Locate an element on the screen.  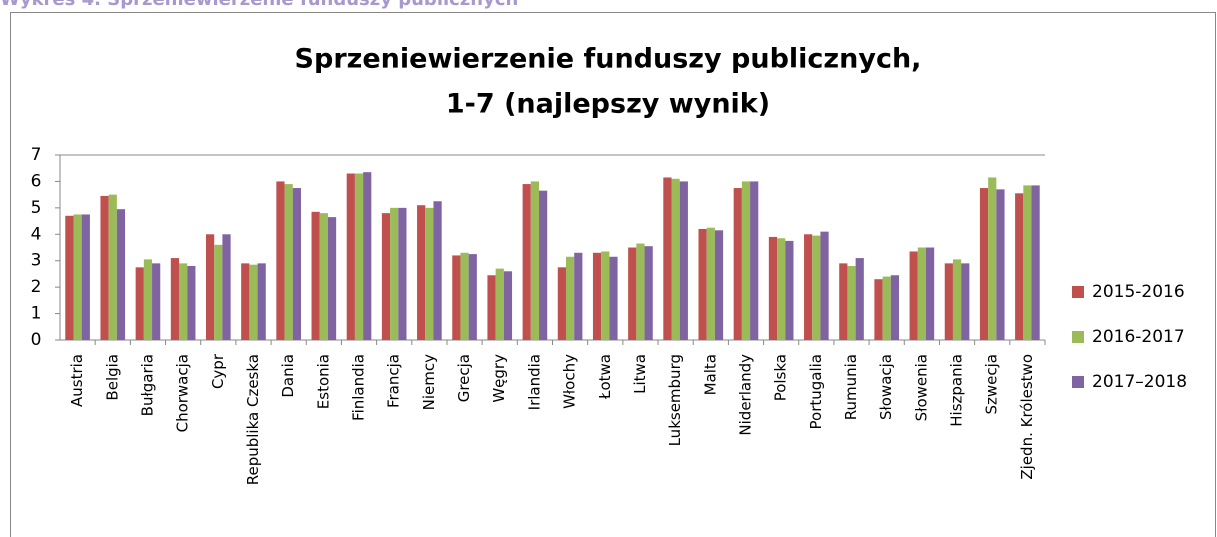
y-tick-label: 2 is located at coordinates (36, 287).